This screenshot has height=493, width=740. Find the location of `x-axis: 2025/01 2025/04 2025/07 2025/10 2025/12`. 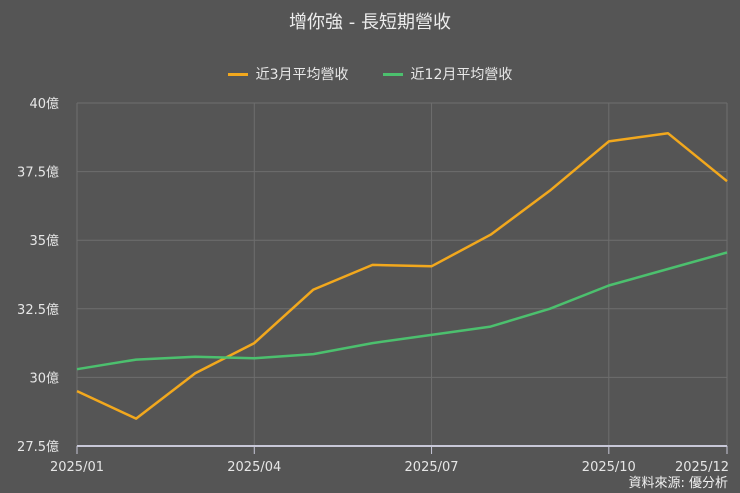

x-axis: 2025/01 2025/04 2025/07 2025/10 2025/12 is located at coordinates (389, 460).